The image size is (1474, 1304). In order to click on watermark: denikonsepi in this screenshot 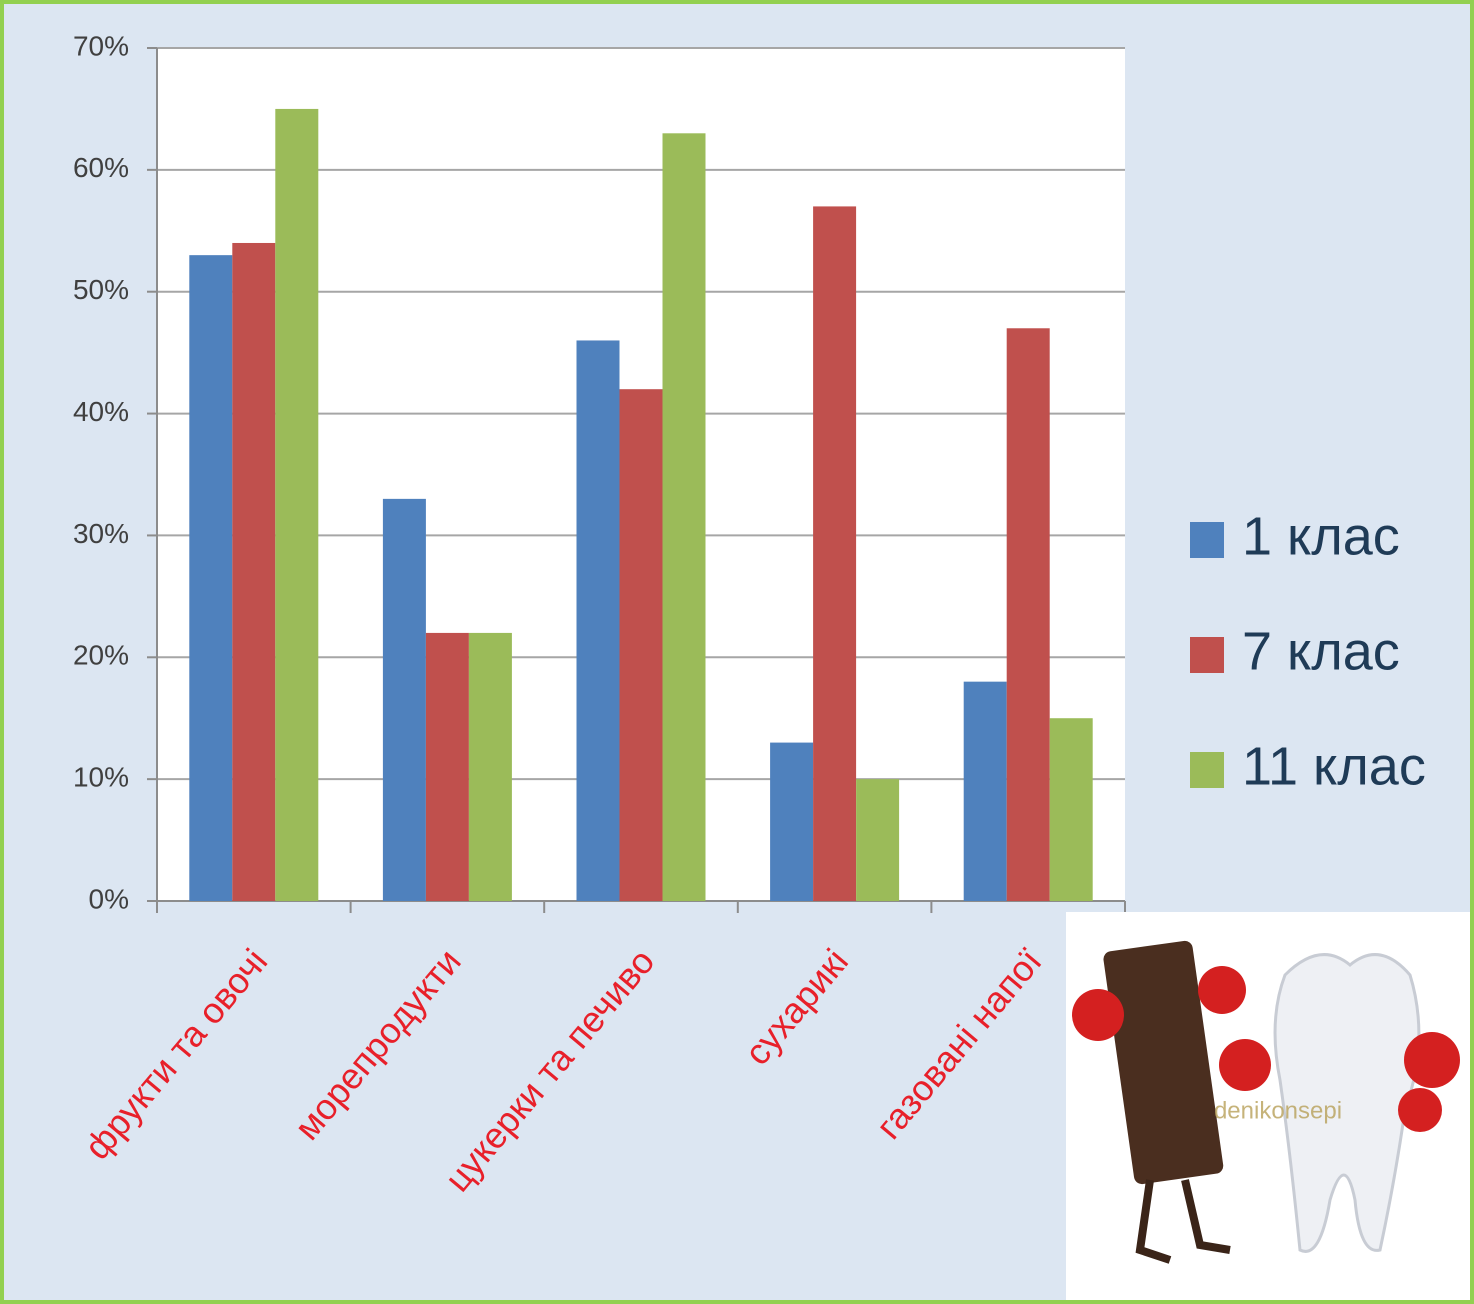, I will do `click(1278, 1110)`.